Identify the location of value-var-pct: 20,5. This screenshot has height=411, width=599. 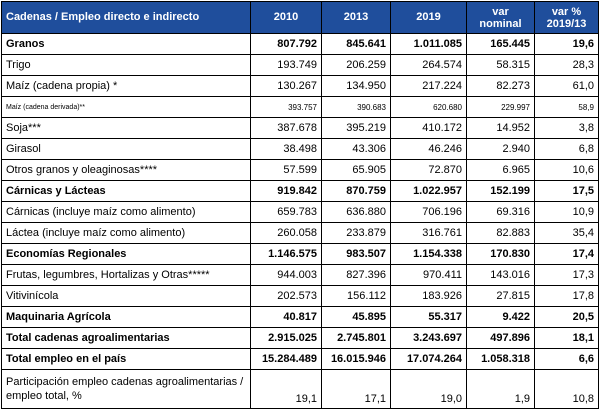
(566, 317).